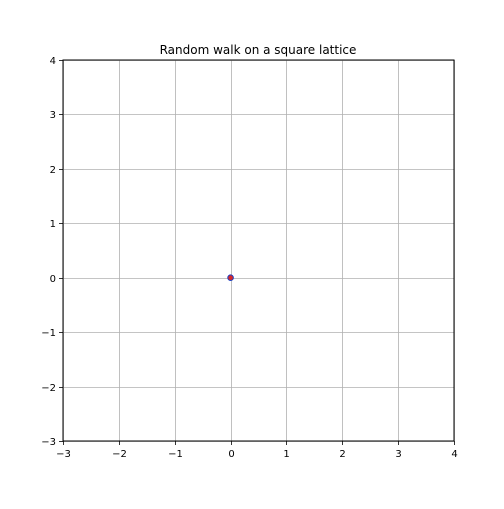  What do you see at coordinates (53, 224) in the screenshot?
I see `y-tick-label: 1` at bounding box center [53, 224].